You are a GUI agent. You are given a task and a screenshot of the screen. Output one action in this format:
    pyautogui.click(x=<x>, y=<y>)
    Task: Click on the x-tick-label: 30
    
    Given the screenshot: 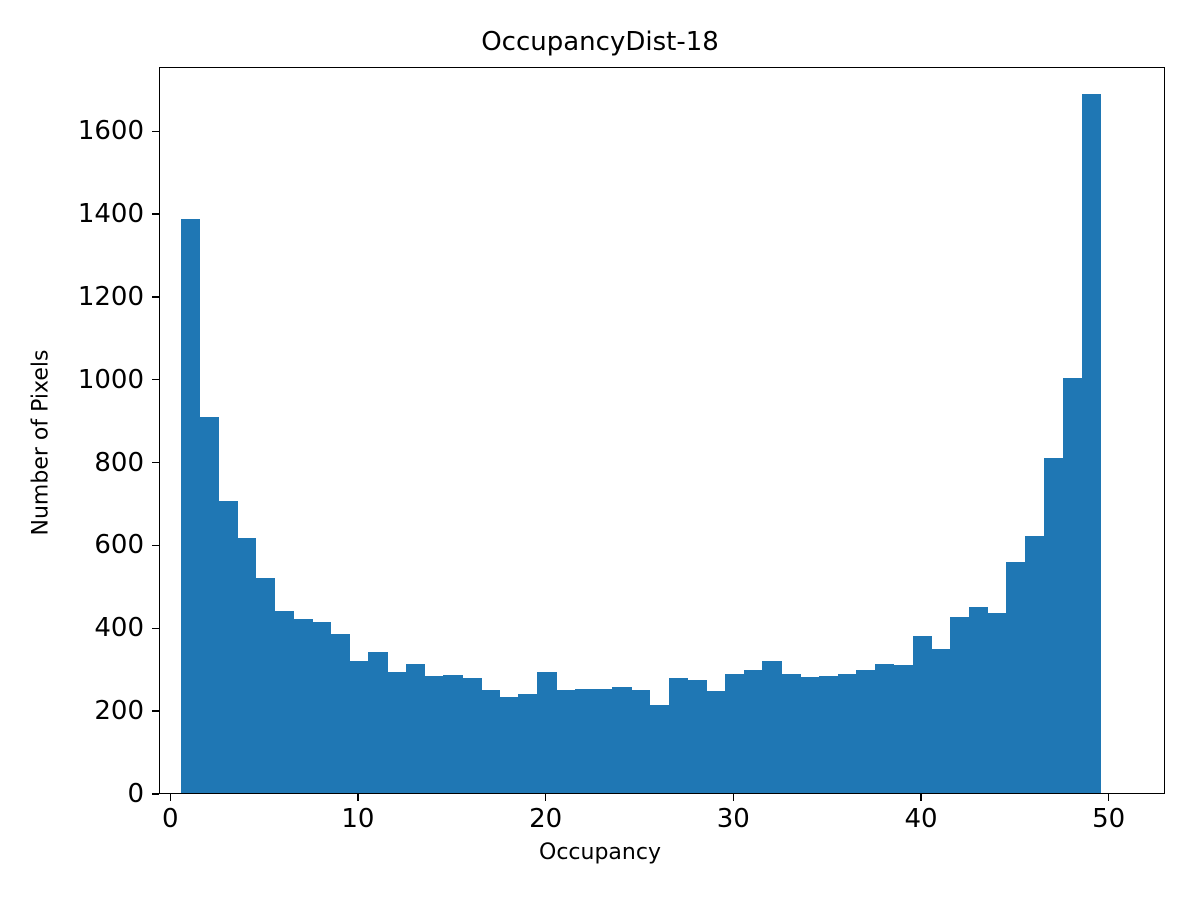 What is the action you would take?
    pyautogui.click(x=733, y=819)
    